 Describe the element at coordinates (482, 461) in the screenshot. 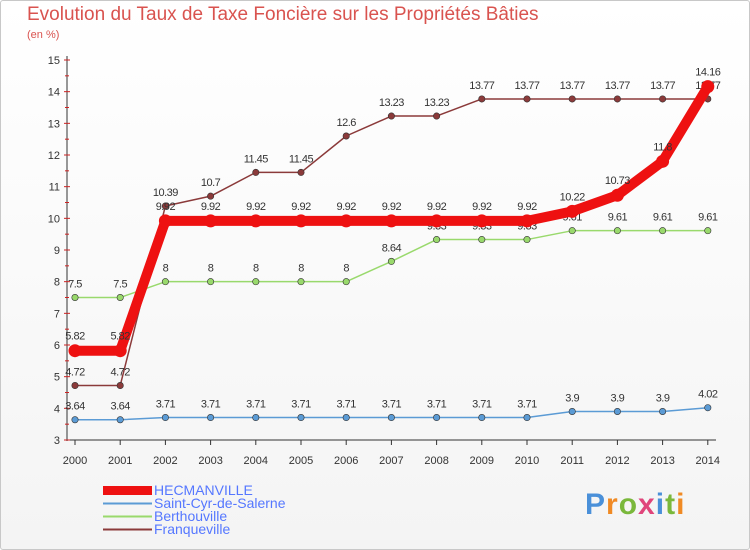

I see `x-tick-label: 2009` at that location.